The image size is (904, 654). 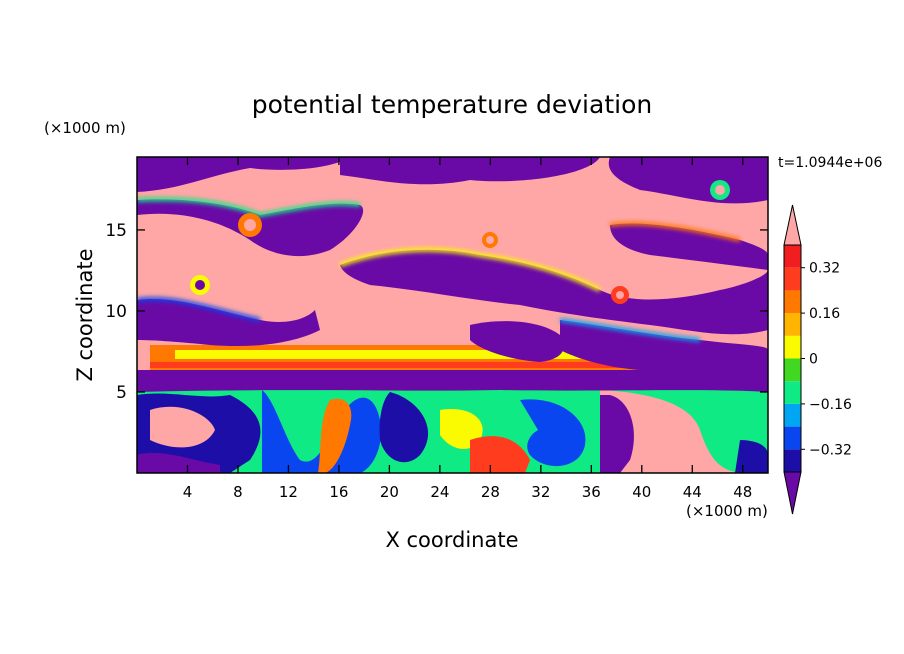 I want to click on x-tick-label: 16, so click(x=338, y=492).